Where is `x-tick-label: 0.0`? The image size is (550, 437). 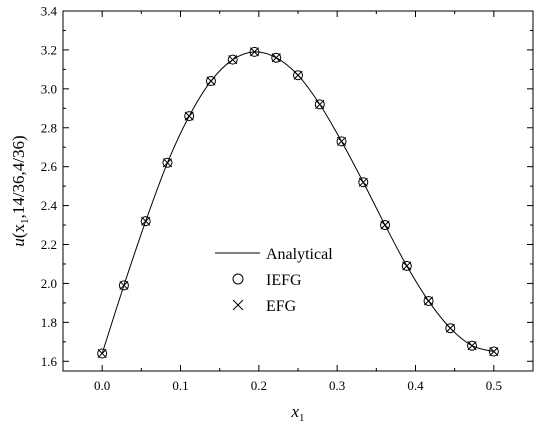
x-tick-label: 0.0 is located at coordinates (102, 385).